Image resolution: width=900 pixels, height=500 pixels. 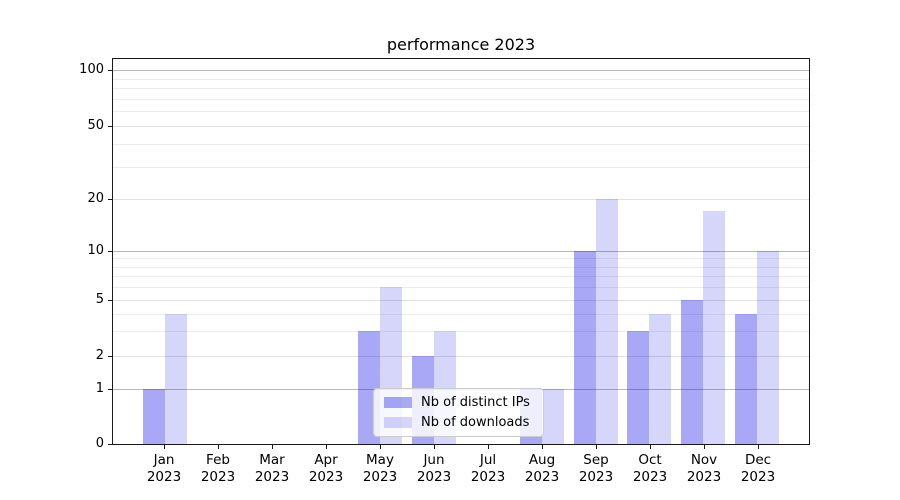 I want to click on month-slot-nov, so click(x=703, y=251).